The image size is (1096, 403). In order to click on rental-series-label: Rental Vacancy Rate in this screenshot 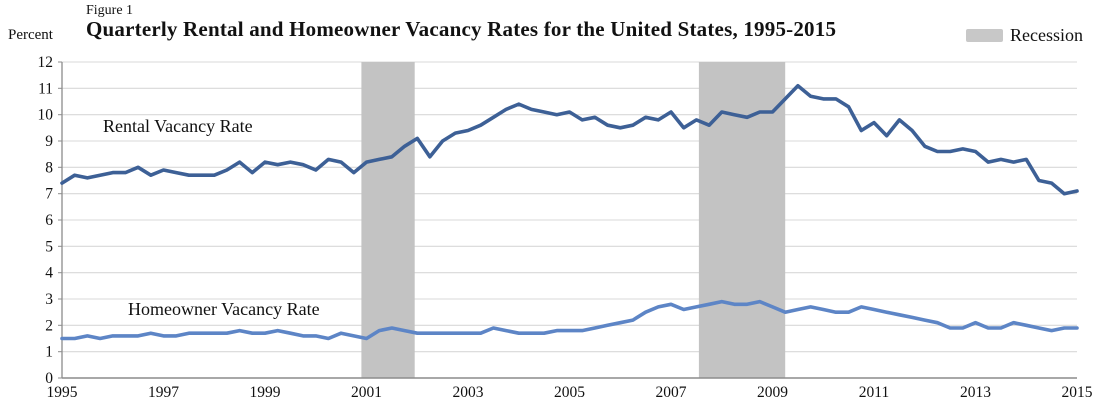, I will do `click(178, 126)`.